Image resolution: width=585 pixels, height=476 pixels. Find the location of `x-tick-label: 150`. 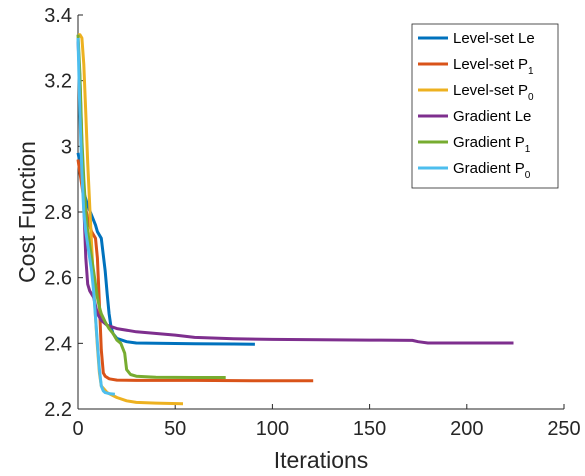

x-tick-label: 150 is located at coordinates (369, 429).